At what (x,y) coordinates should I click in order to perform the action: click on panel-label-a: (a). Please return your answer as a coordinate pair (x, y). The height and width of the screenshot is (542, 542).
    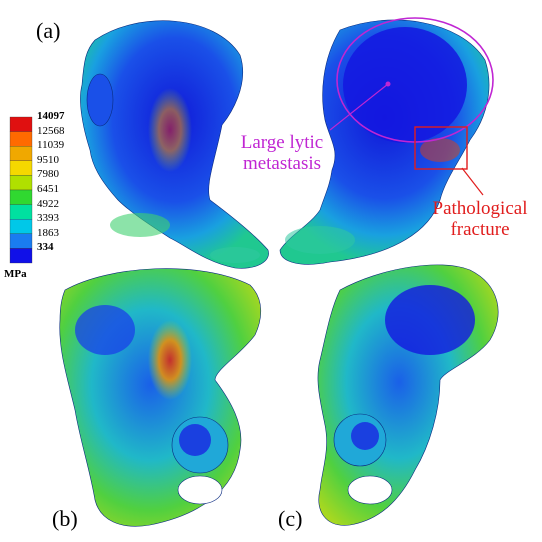
    Looking at the image, I should click on (48, 30).